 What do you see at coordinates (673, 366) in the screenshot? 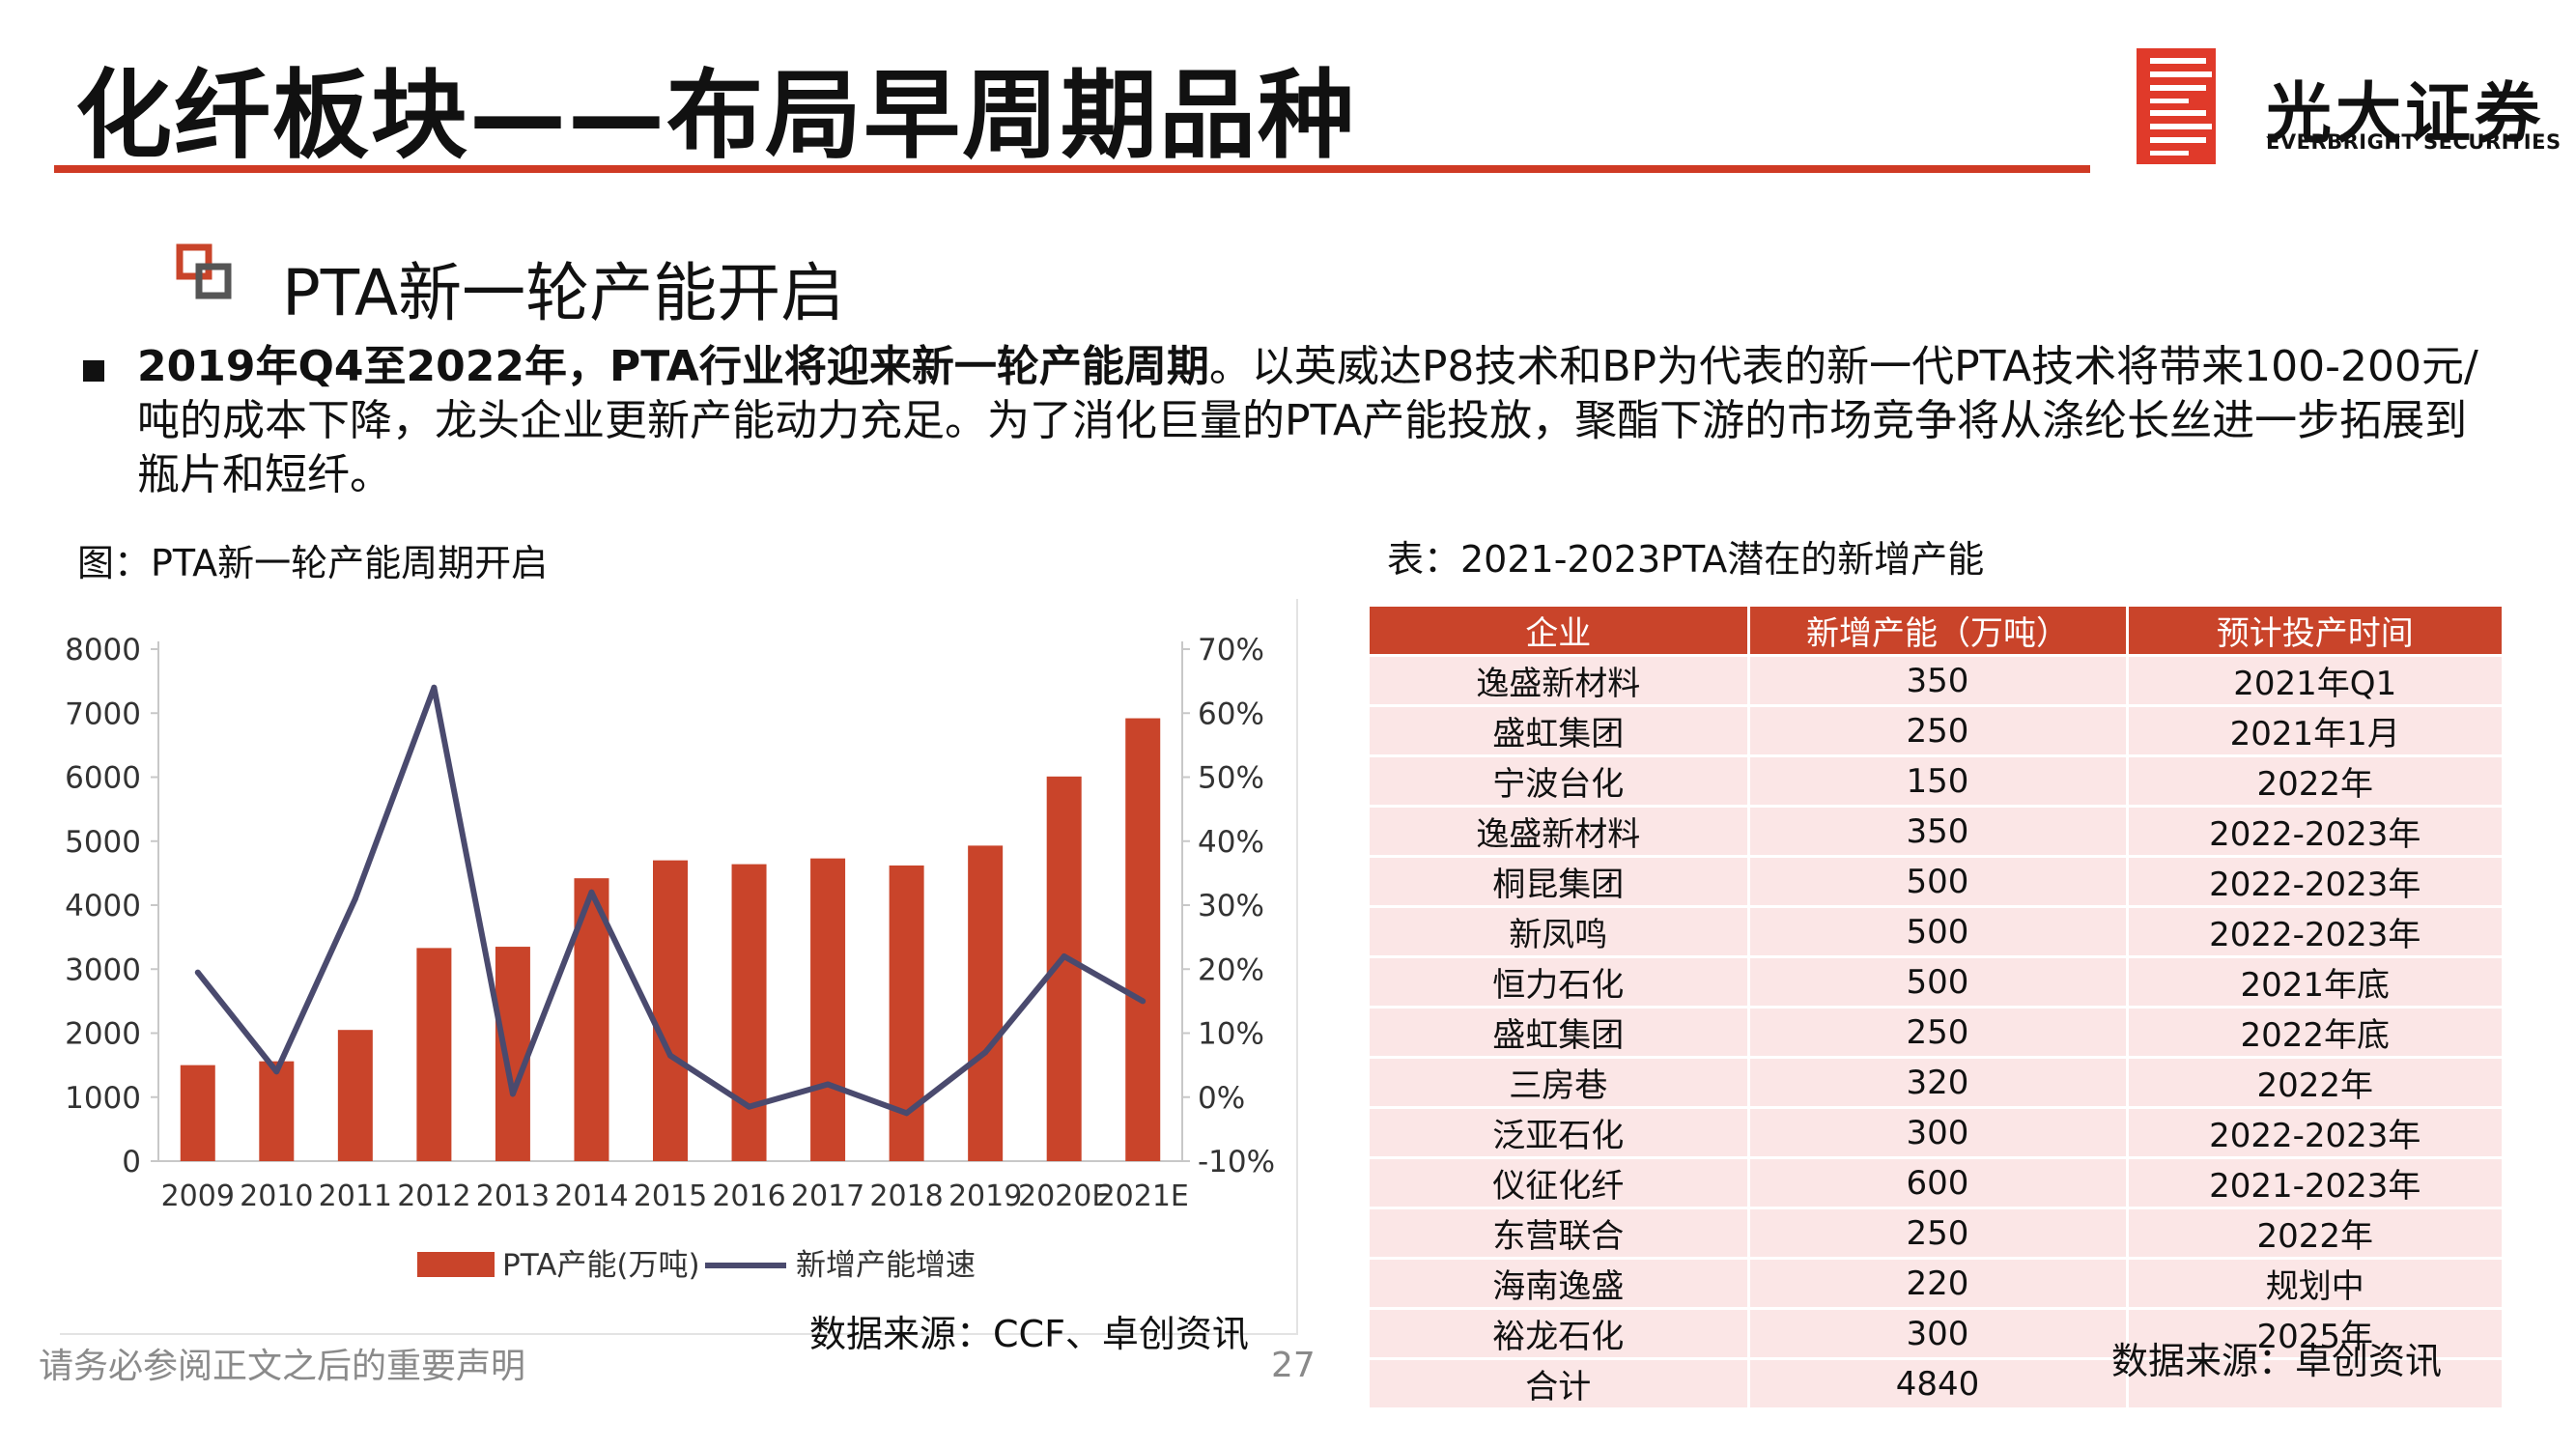
I see `paragraph-bold-lead: 2019年Q4至2022年，PTA行业将迎来新一轮产能周期` at bounding box center [673, 366].